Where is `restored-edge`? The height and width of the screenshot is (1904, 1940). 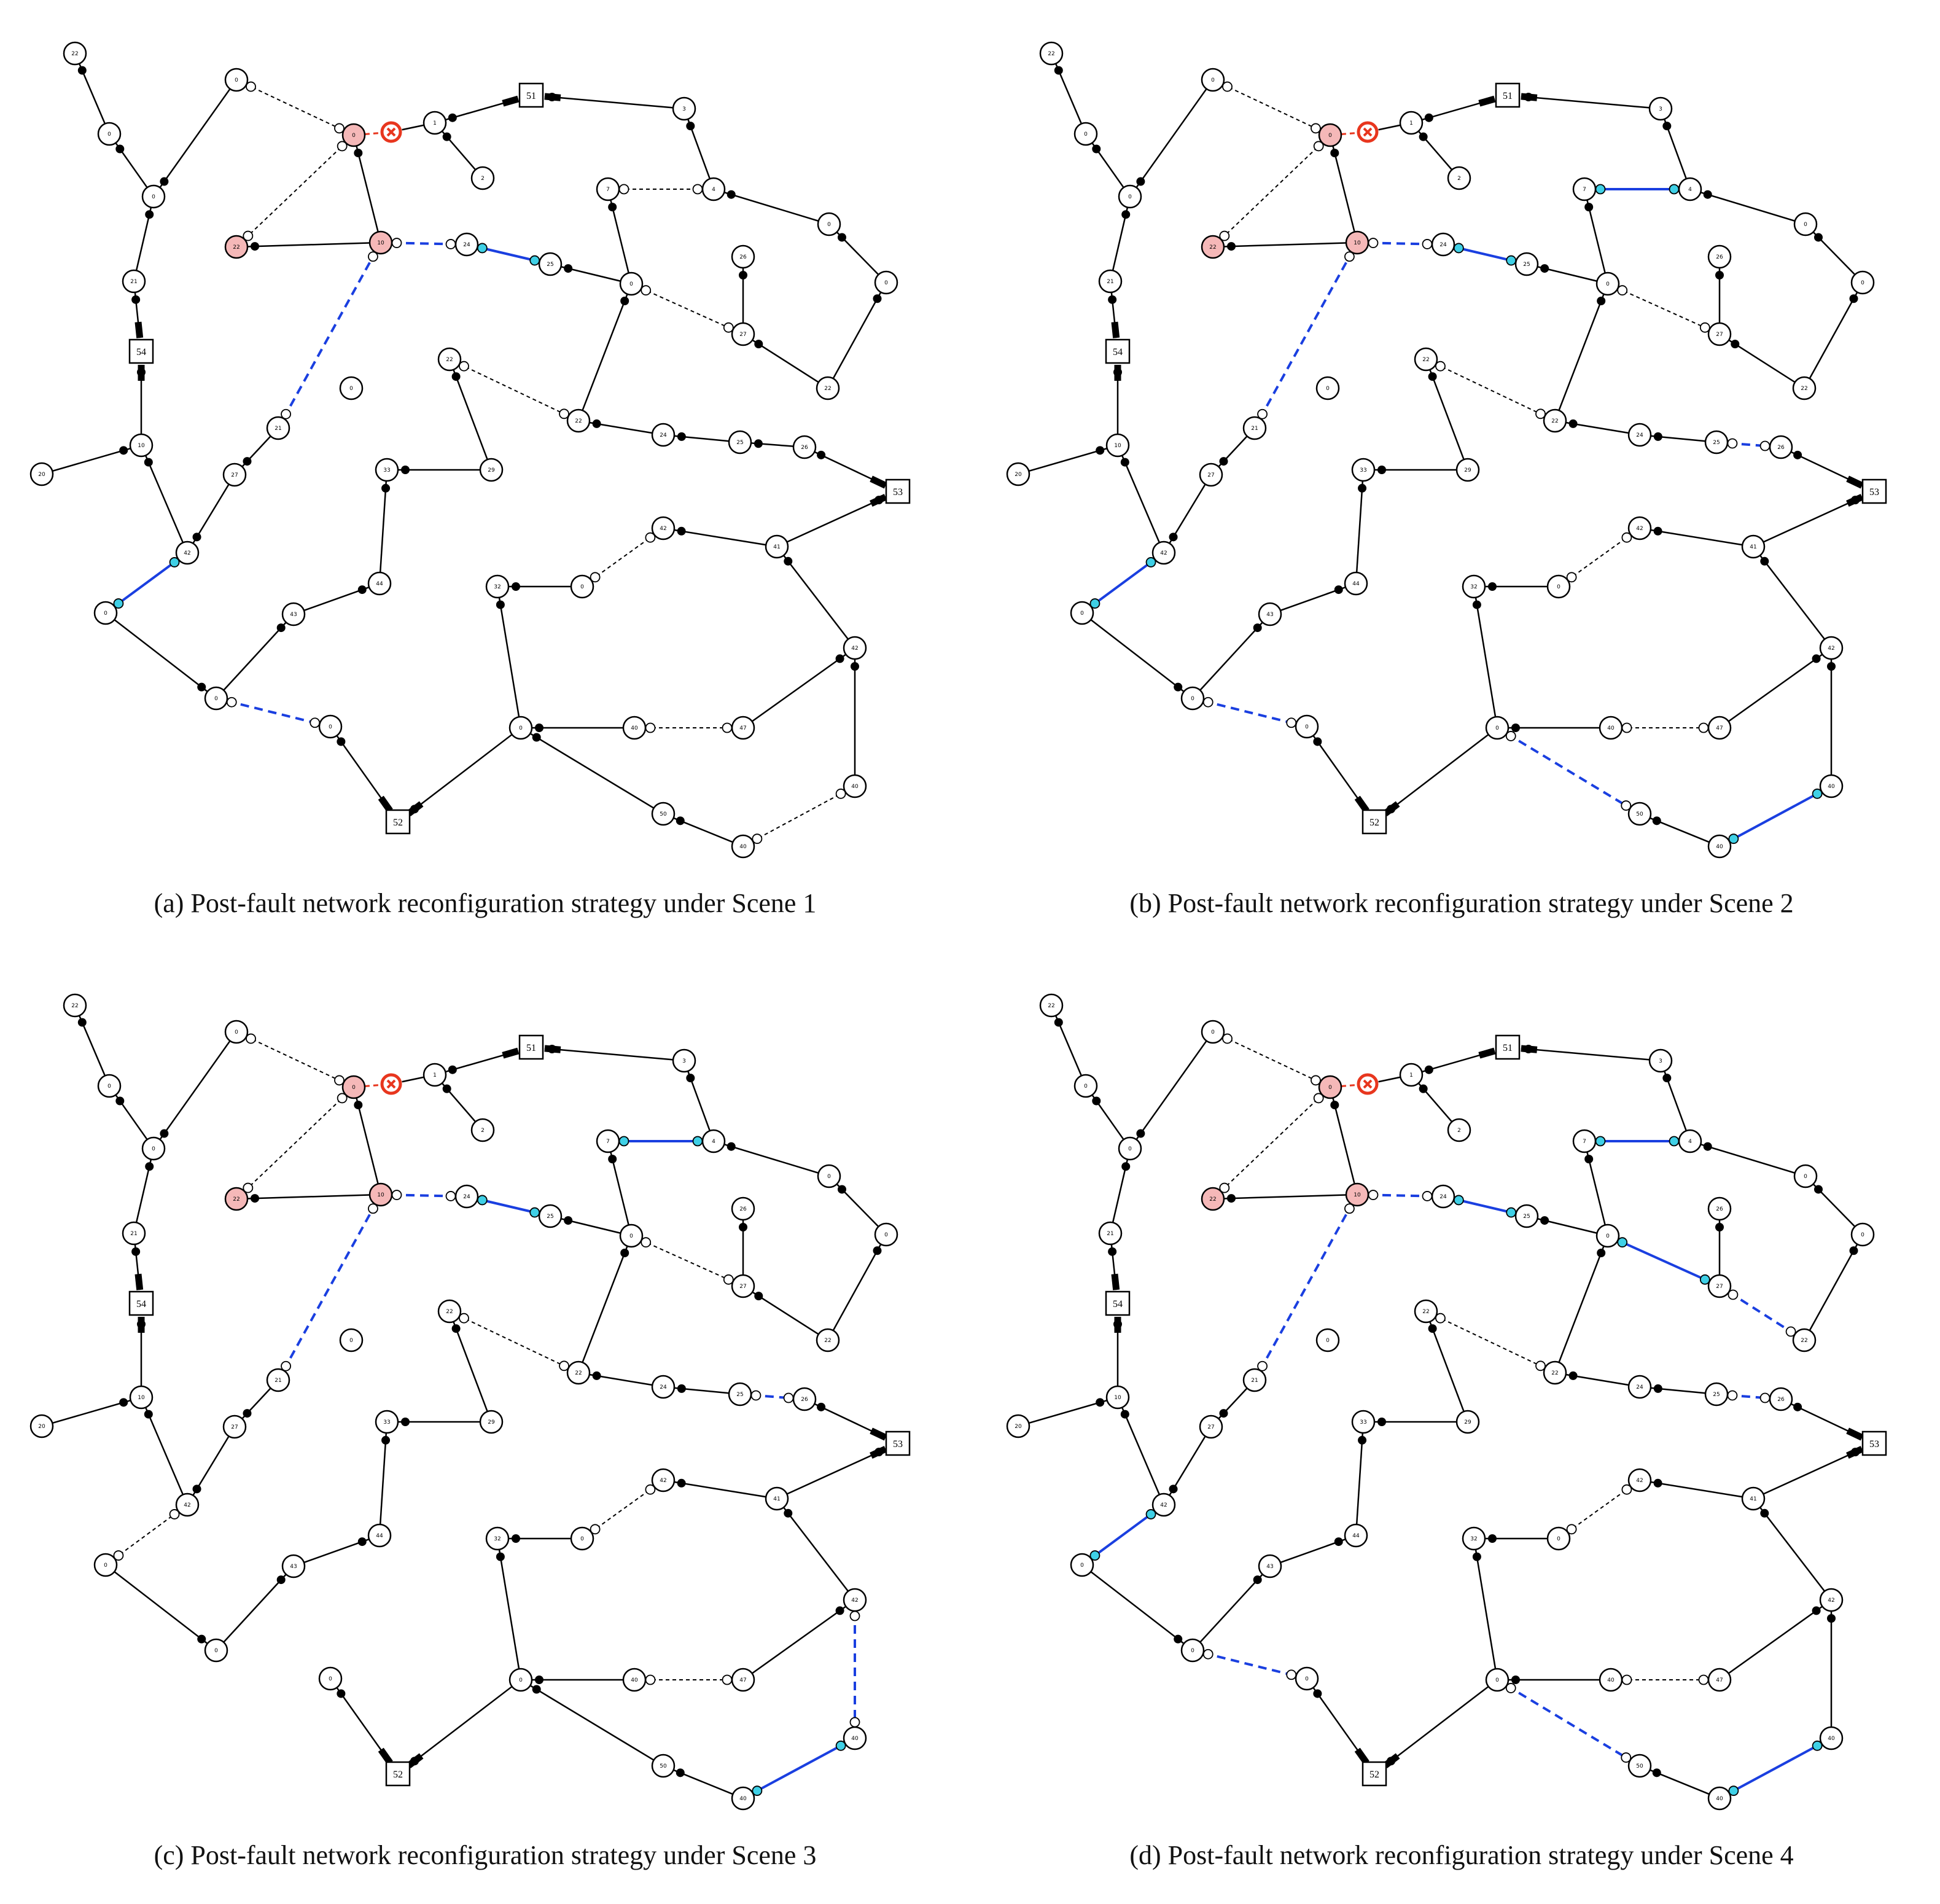
restored-edge is located at coordinates (146, 582).